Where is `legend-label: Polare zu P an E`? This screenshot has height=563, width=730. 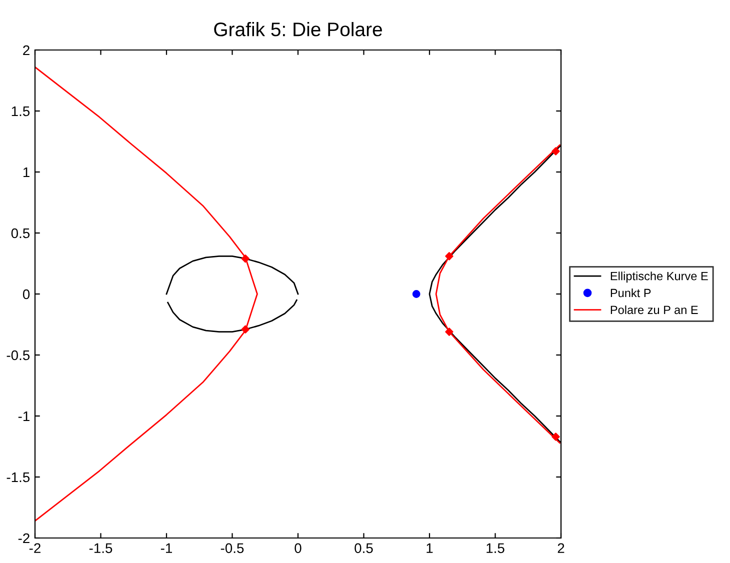
legend-label: Polare zu P an E is located at coordinates (654, 309).